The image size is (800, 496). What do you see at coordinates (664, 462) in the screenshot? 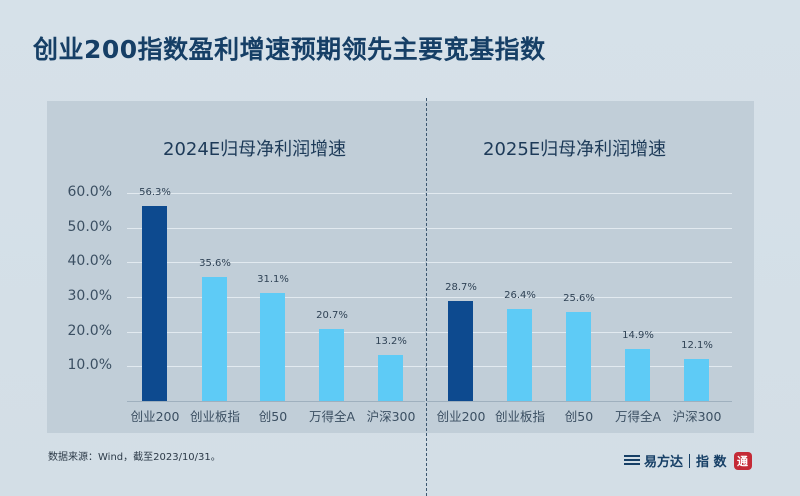
I see `brand-name: 易方达` at bounding box center [664, 462].